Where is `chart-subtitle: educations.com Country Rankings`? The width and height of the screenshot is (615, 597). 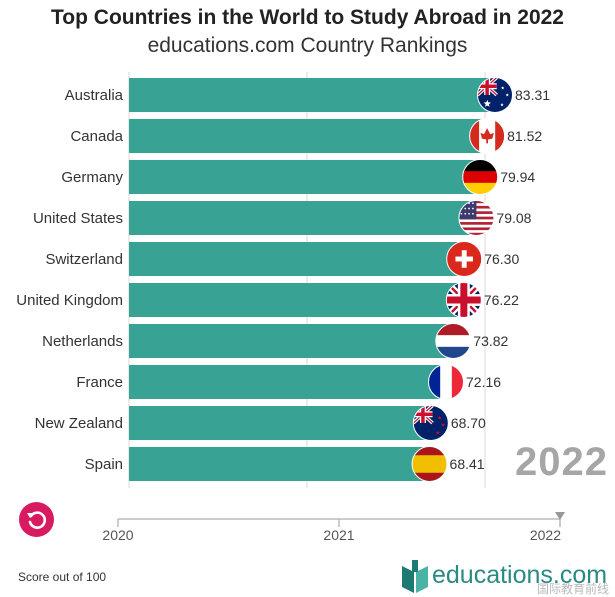 chart-subtitle: educations.com Country Rankings is located at coordinates (307, 45).